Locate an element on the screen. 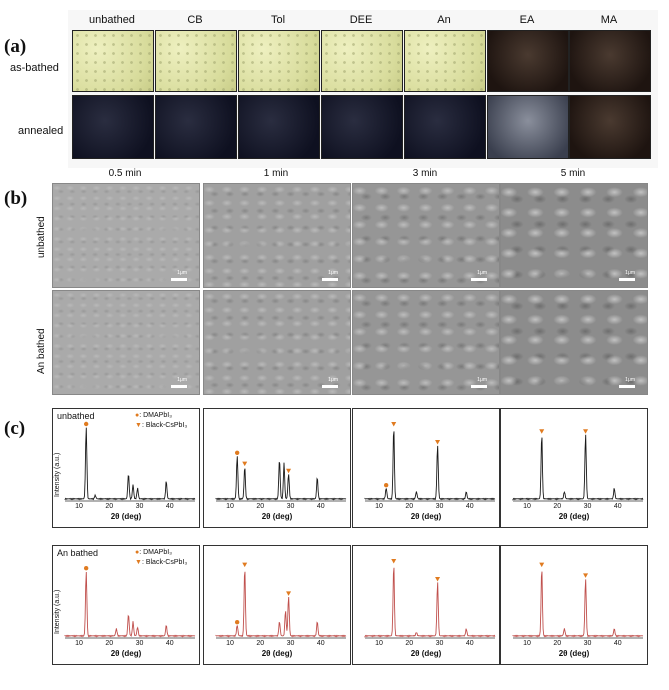 This screenshot has height=690, width=669. xrd-chart-0-2: 10 20 30 40 2θ (deg) is located at coordinates (426, 468).